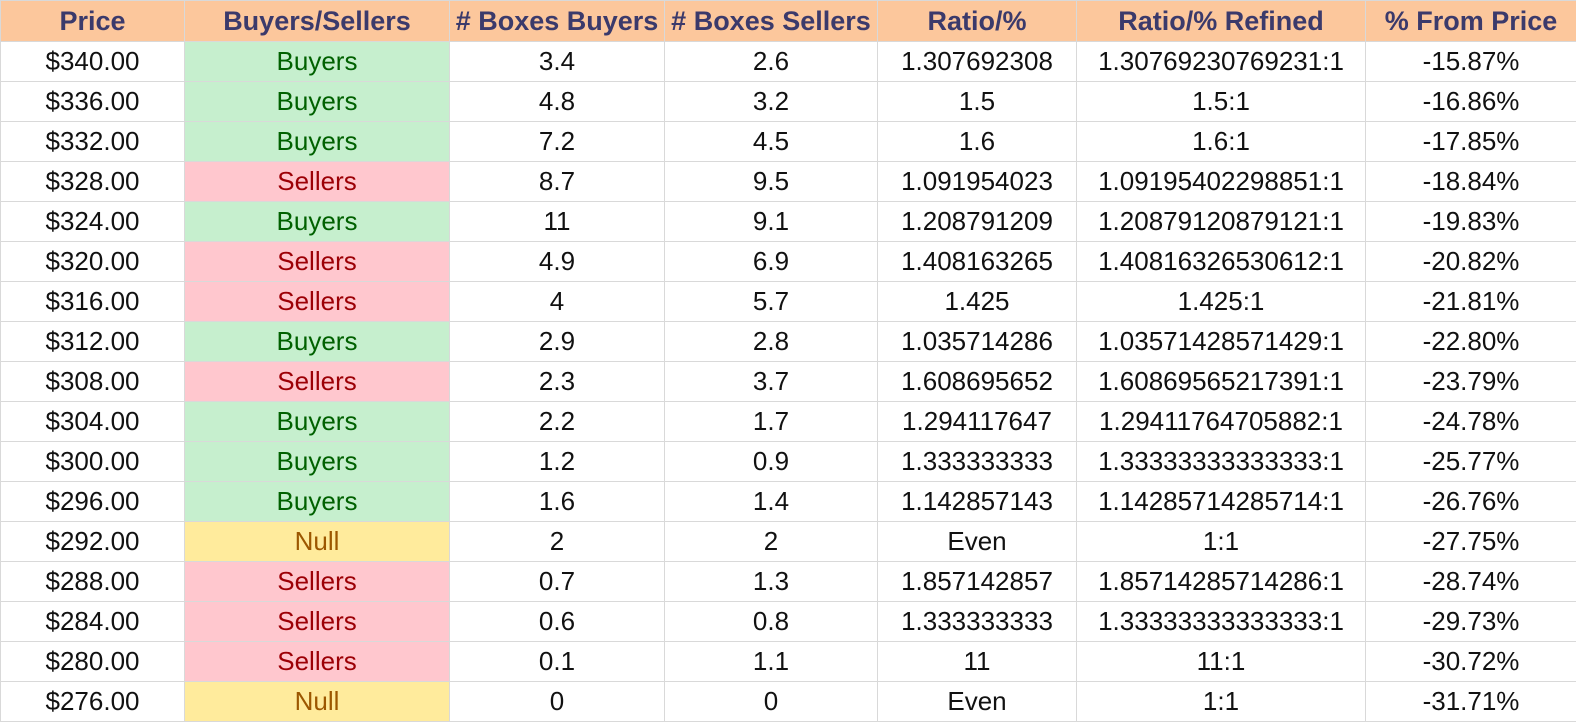 The height and width of the screenshot is (728, 1576). What do you see at coordinates (771, 541) in the screenshot?
I see `boxes-sellers-cell: 2` at bounding box center [771, 541].